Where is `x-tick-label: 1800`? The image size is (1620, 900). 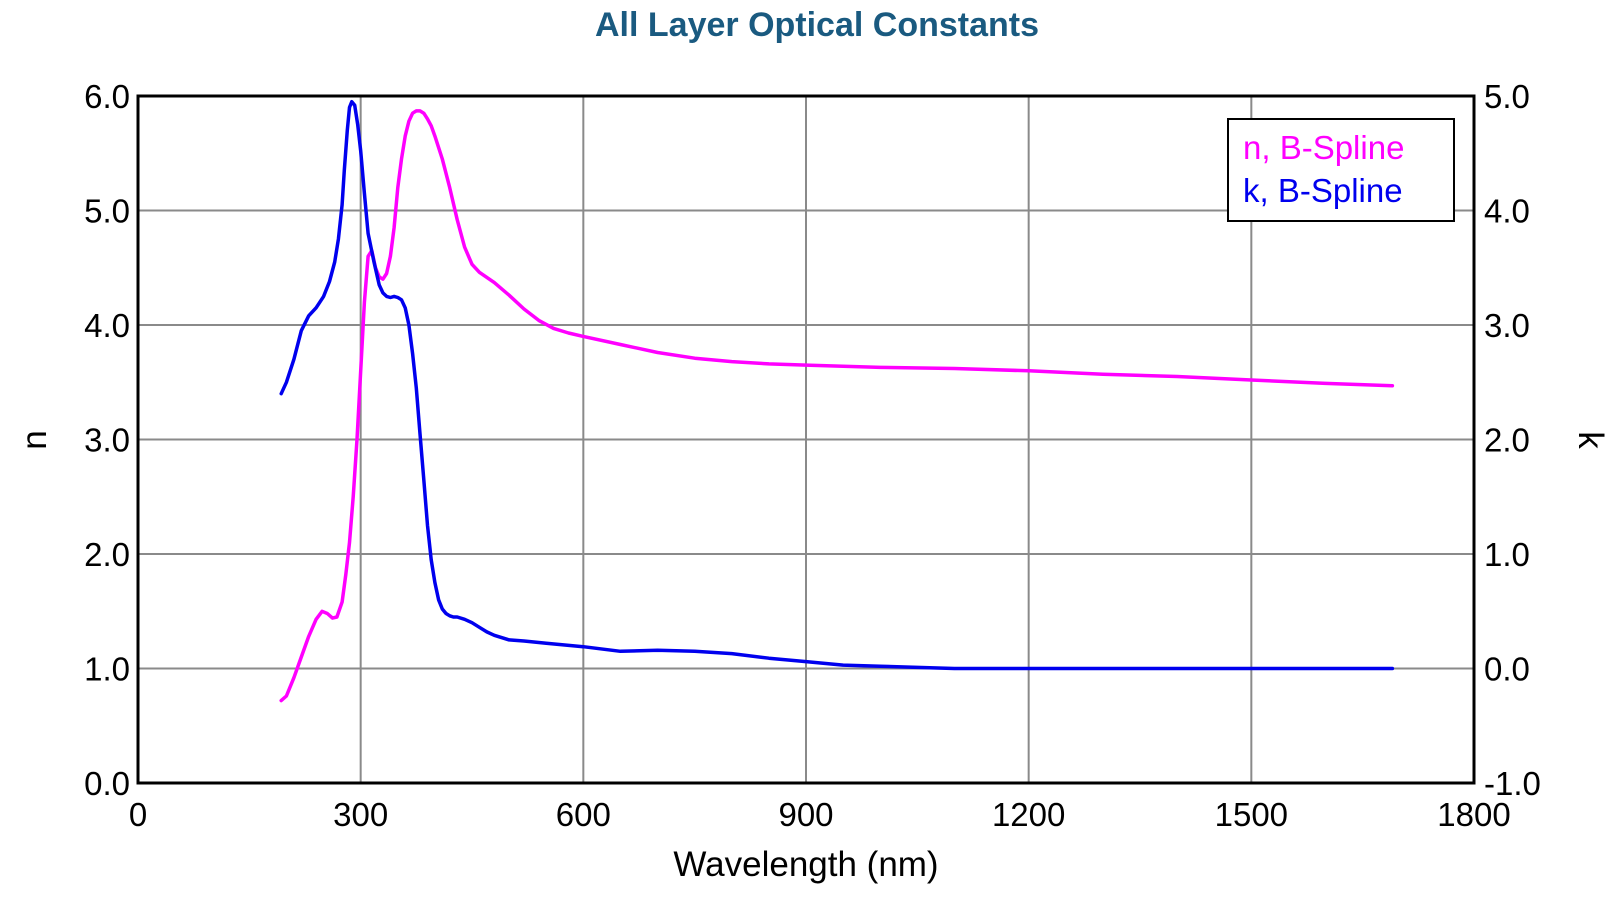 x-tick-label: 1800 is located at coordinates (1473, 814).